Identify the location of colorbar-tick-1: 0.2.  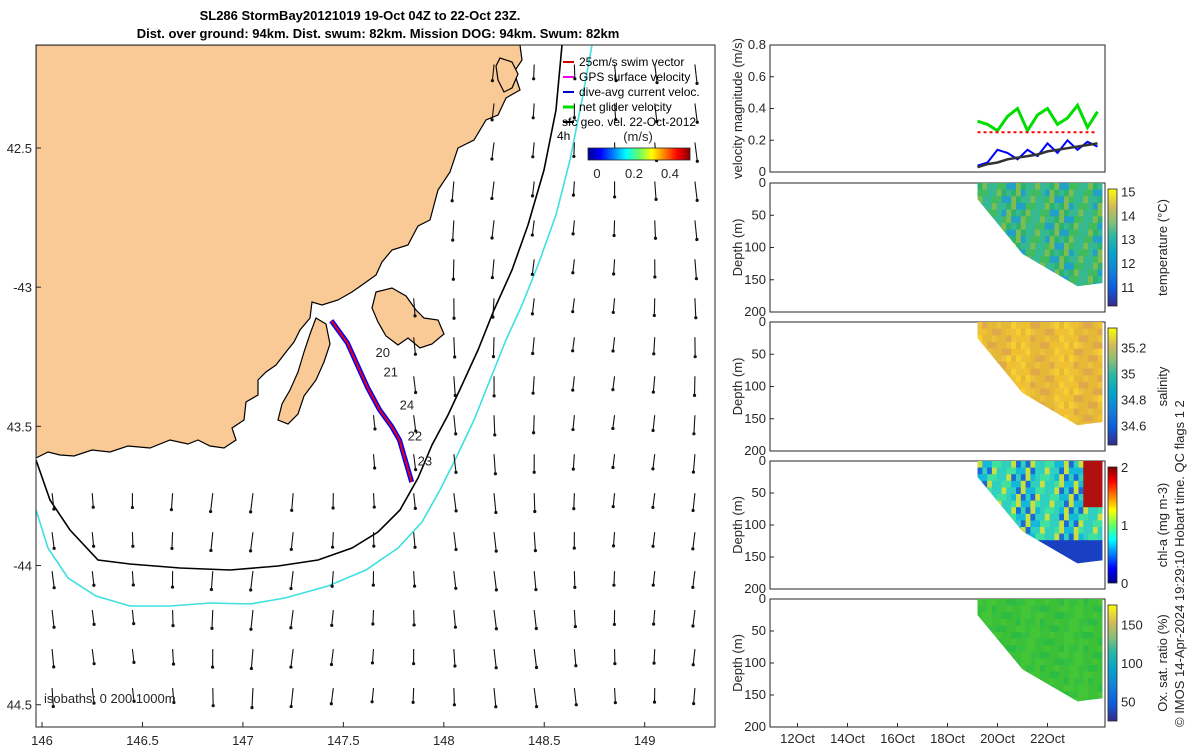
(634, 173).